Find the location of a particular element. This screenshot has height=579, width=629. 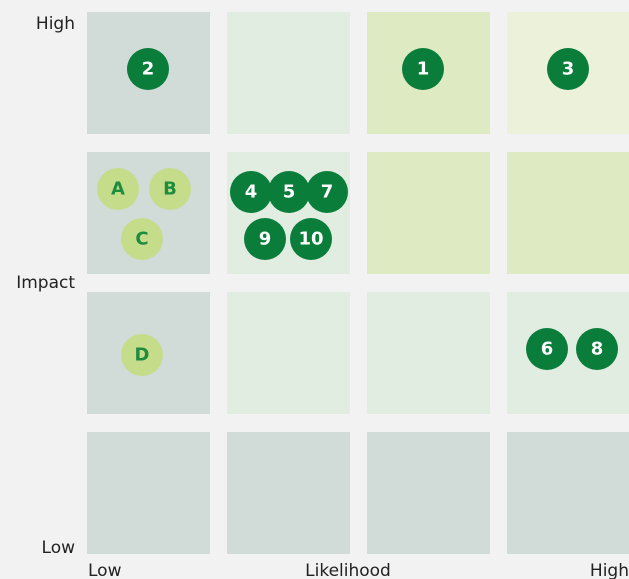

y-high: High is located at coordinates (55, 24).